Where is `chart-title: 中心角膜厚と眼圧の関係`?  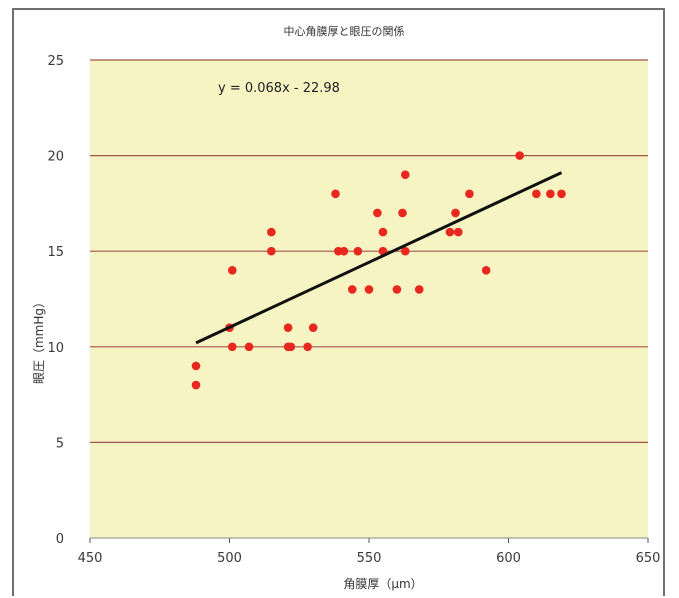
chart-title: 中心角膜厚と眼圧の関係 is located at coordinates (344, 31).